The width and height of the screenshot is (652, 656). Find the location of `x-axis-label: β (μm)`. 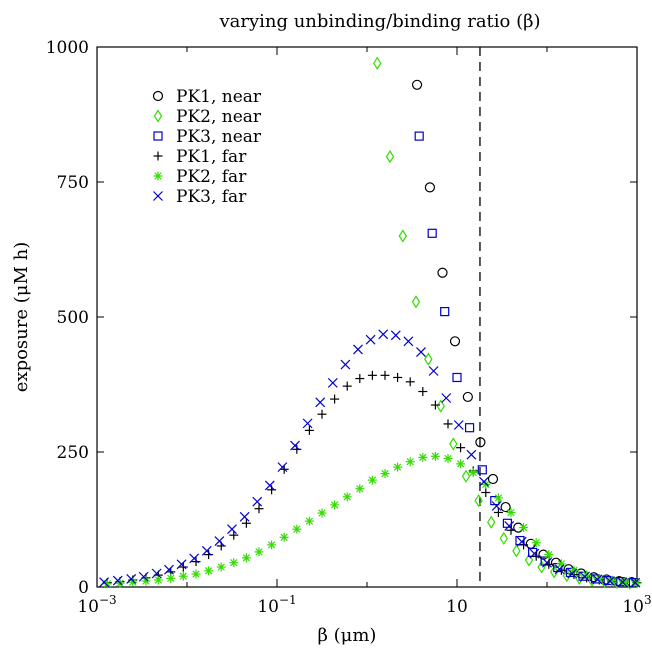

x-axis-label: β (μm) is located at coordinates (347, 635).